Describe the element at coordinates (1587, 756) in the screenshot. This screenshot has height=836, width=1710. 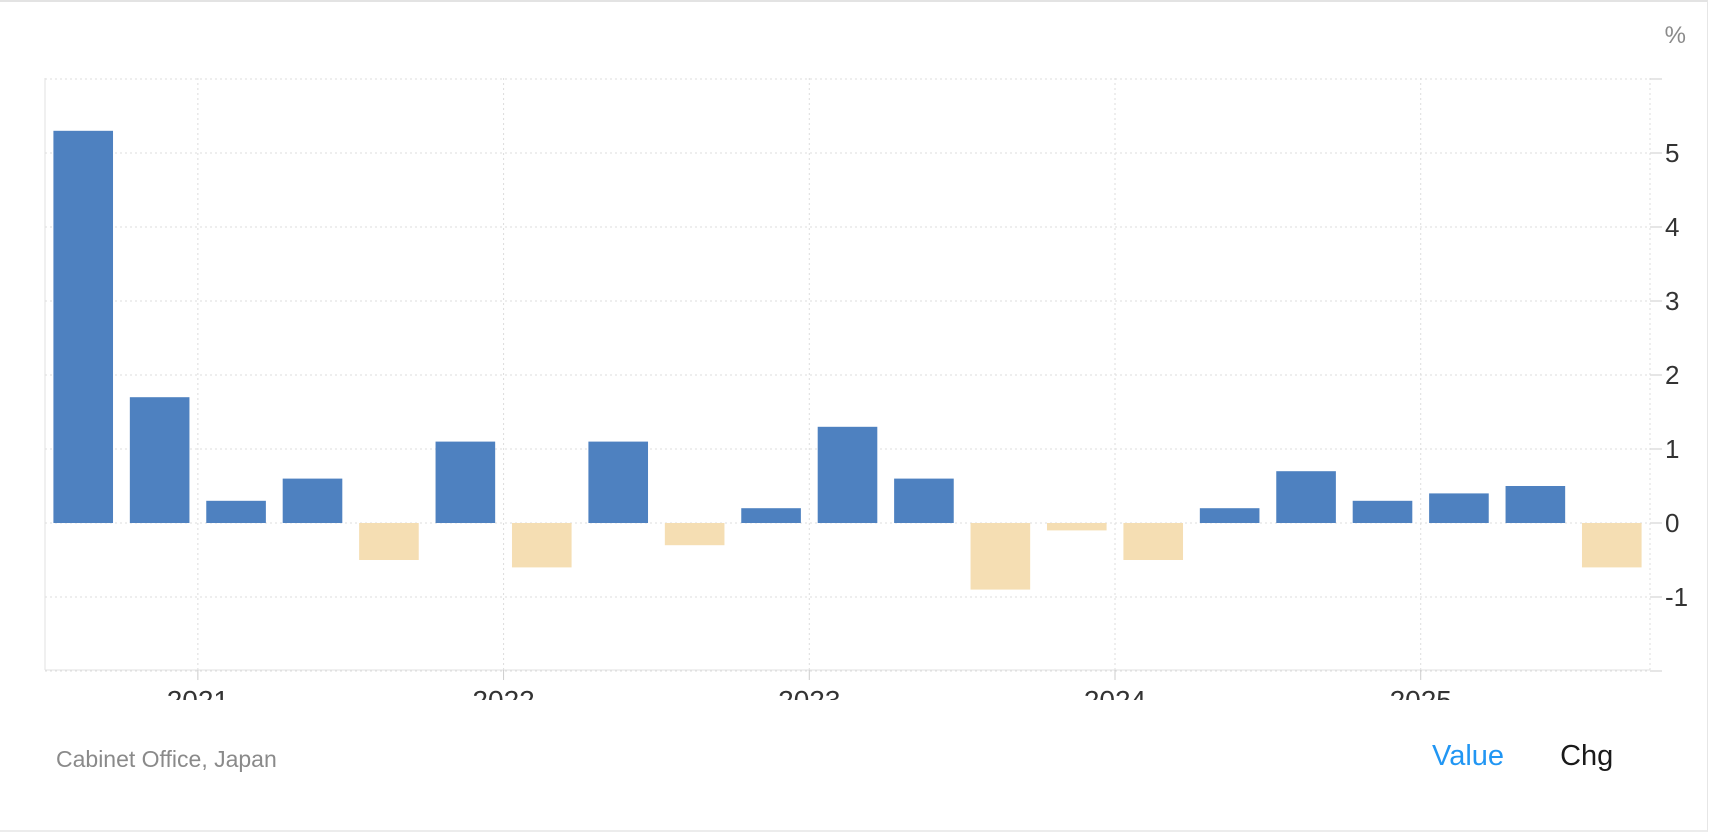
I see `chg-toggle-button: Chg` at that location.